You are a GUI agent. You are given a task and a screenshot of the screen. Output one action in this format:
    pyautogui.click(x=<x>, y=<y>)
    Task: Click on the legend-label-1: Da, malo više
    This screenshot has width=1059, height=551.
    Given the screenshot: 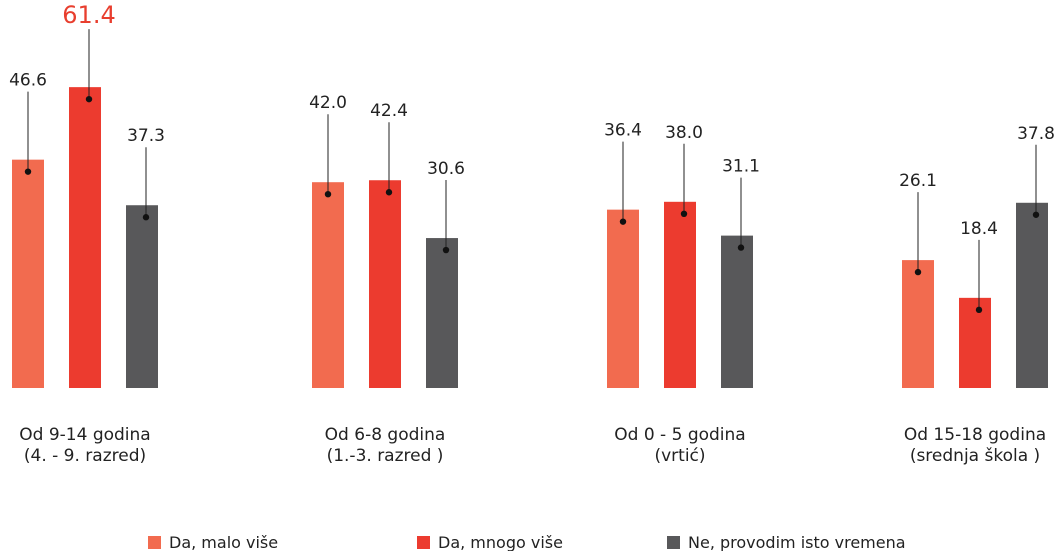 What is the action you would take?
    pyautogui.click(x=223, y=542)
    